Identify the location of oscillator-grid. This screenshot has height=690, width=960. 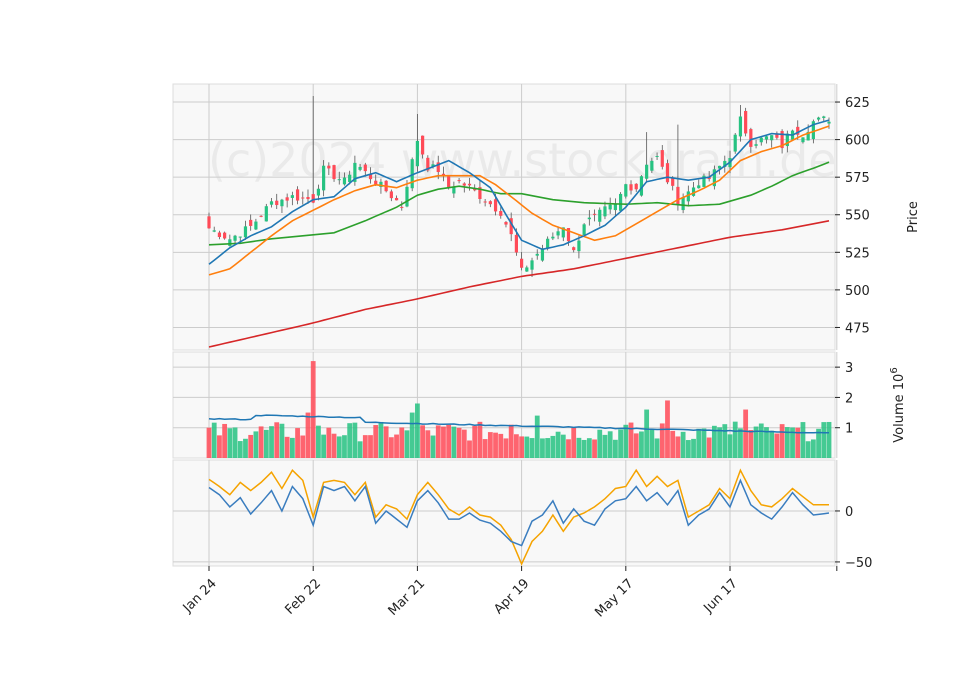
(505, 513).